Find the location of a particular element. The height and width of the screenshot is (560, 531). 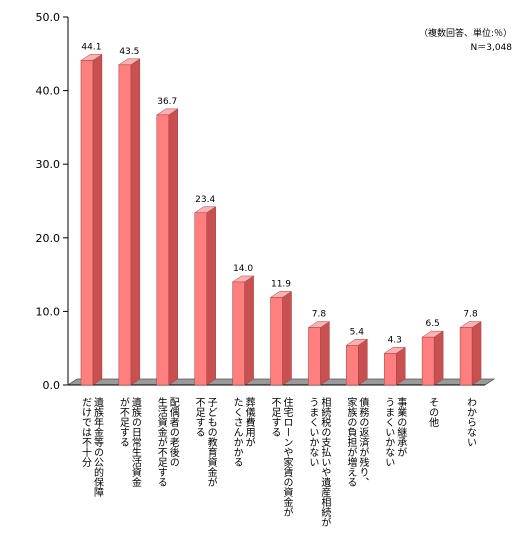

x-category-label: 配偶者の老後の is located at coordinates (173, 432).